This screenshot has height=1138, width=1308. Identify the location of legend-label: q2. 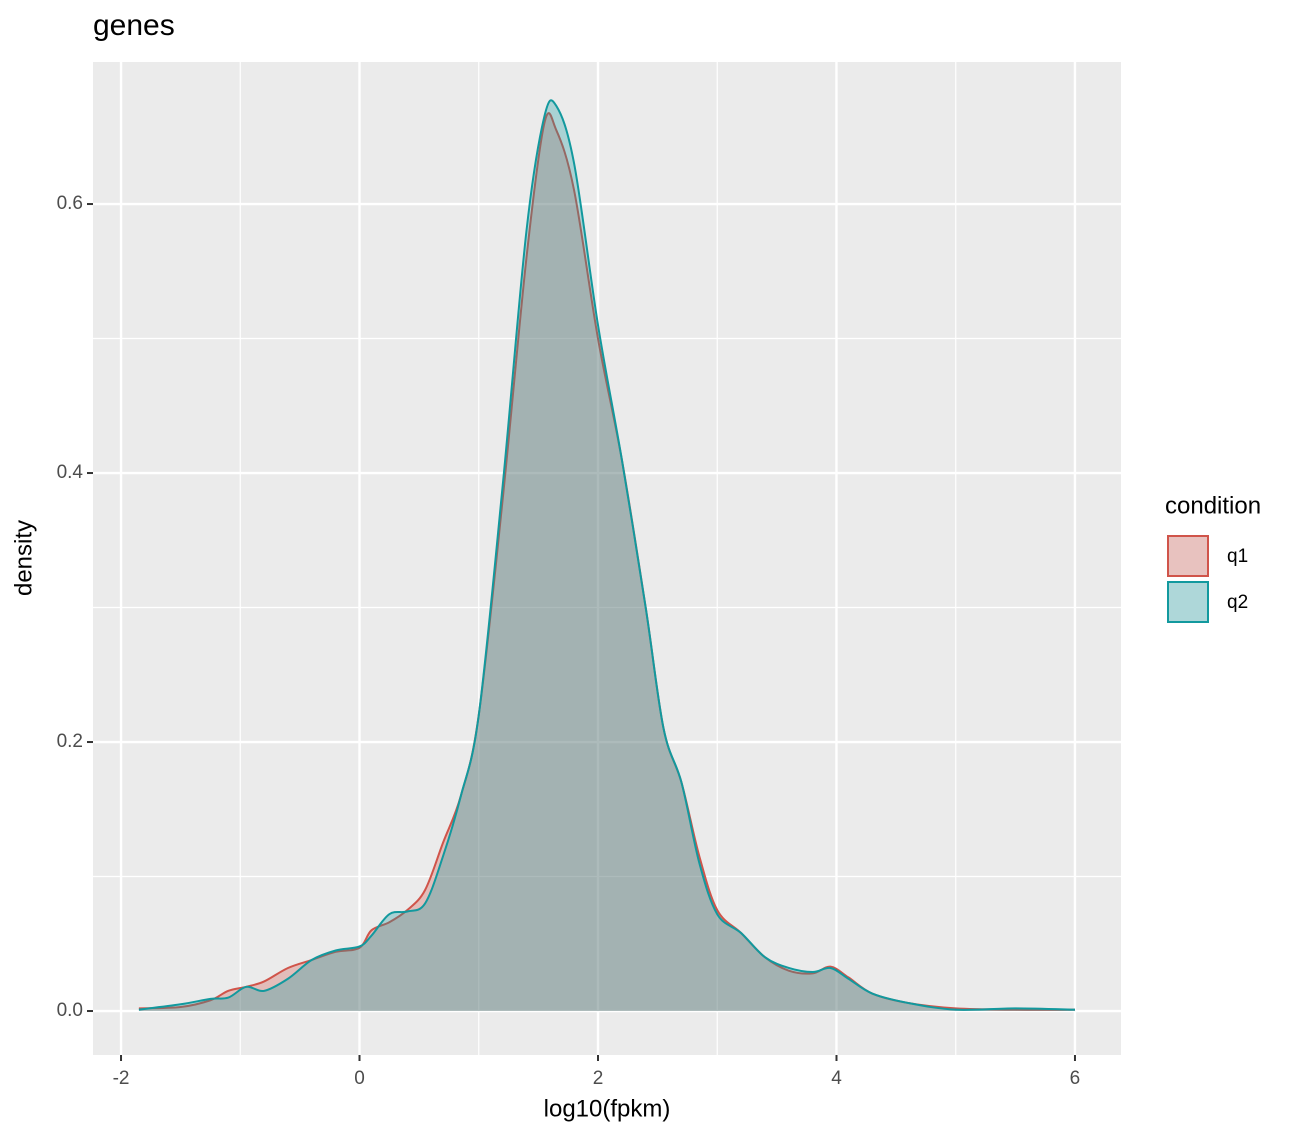
(1237, 602).